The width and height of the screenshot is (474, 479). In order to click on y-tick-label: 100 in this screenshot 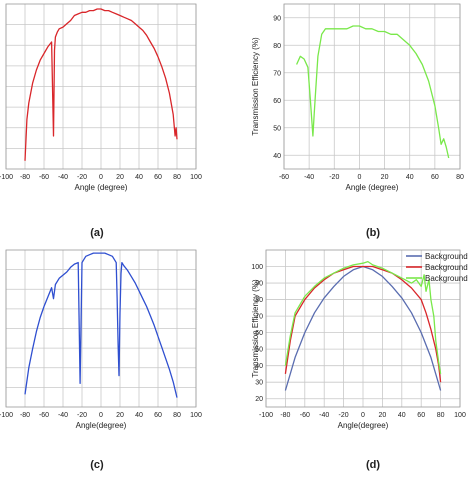, I will do `click(257, 267)`.